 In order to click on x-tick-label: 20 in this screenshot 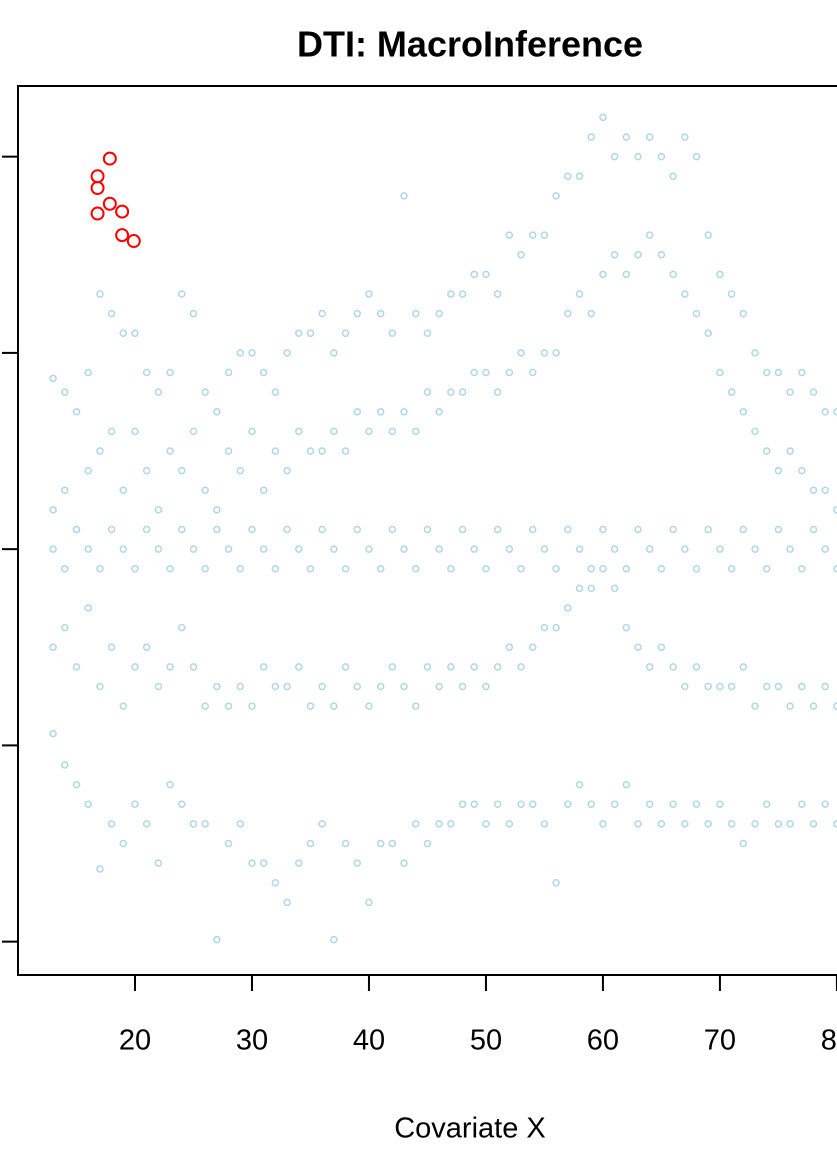, I will do `click(135, 1041)`.